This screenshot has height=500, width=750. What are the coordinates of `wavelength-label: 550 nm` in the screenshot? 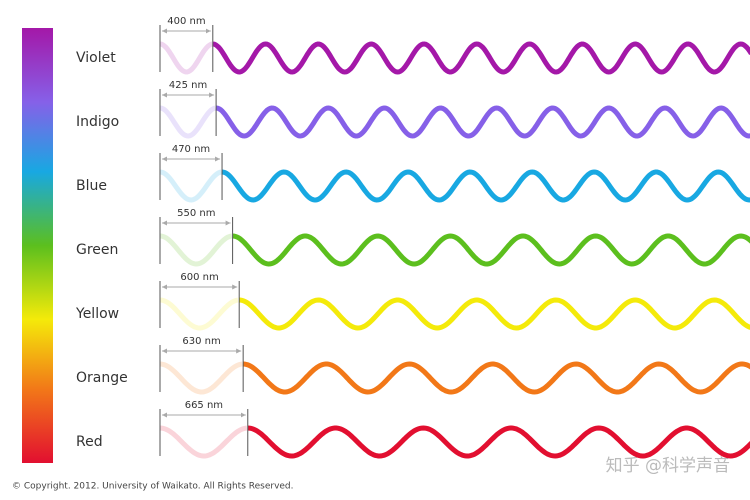 It's located at (196, 213).